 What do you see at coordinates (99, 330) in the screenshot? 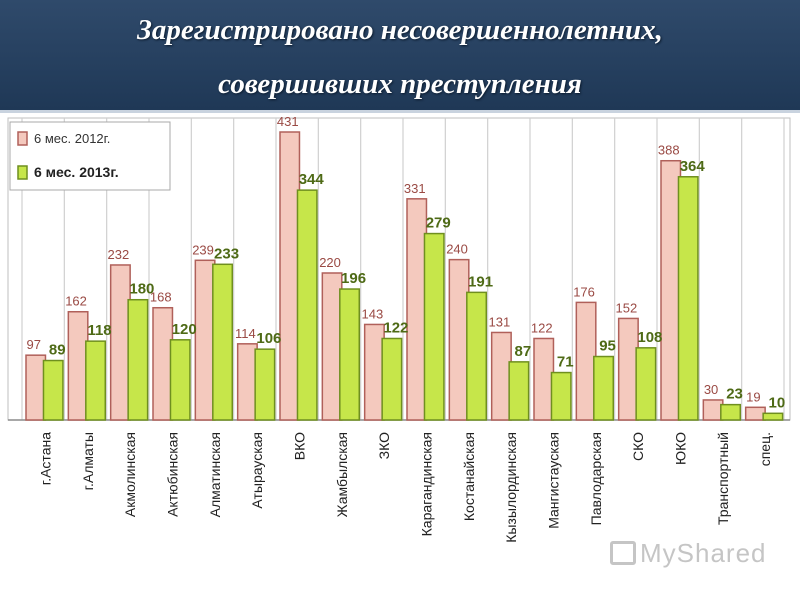
I see `value-label-2013: 118` at bounding box center [99, 330].